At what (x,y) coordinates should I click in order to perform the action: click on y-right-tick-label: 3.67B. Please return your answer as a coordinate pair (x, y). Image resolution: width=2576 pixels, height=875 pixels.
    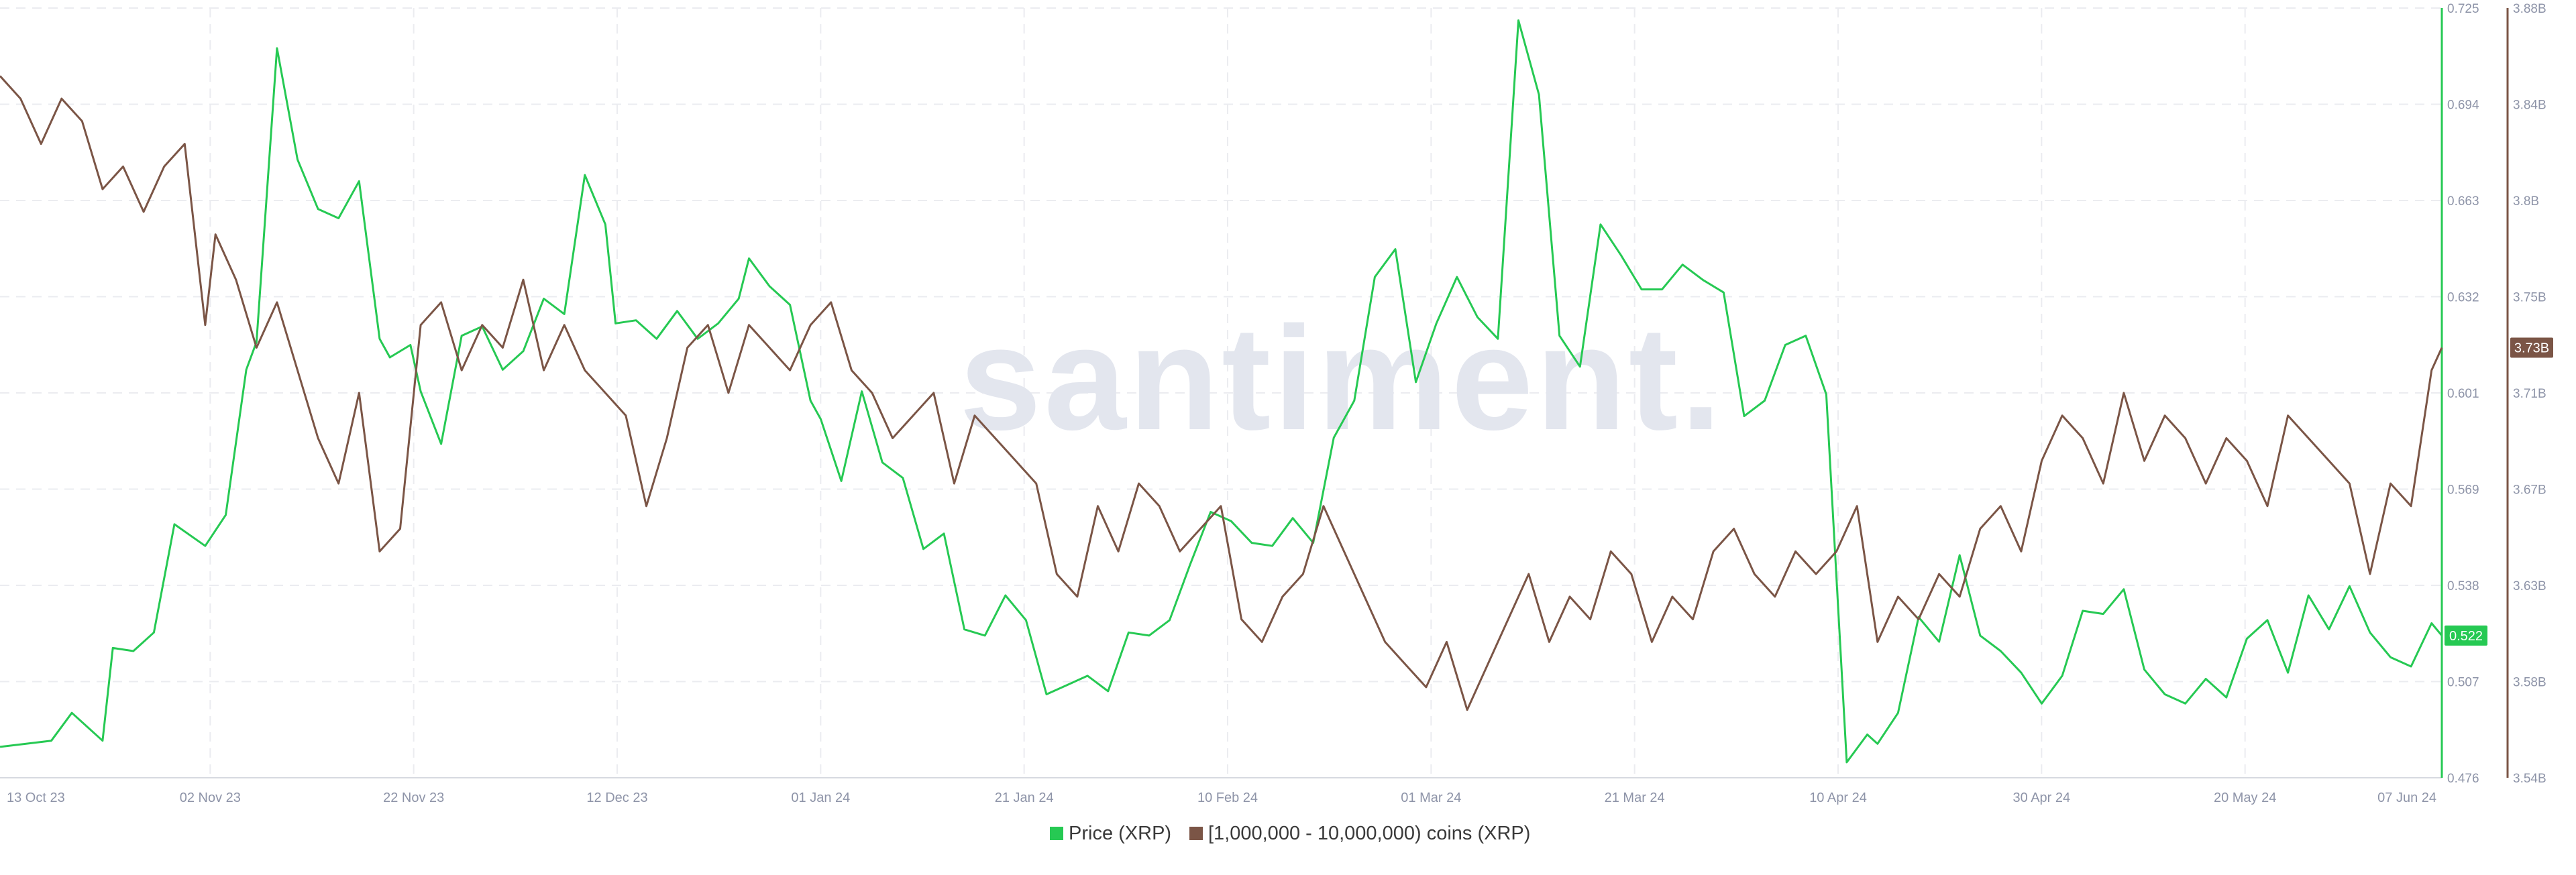
    Looking at the image, I should click on (2529, 490).